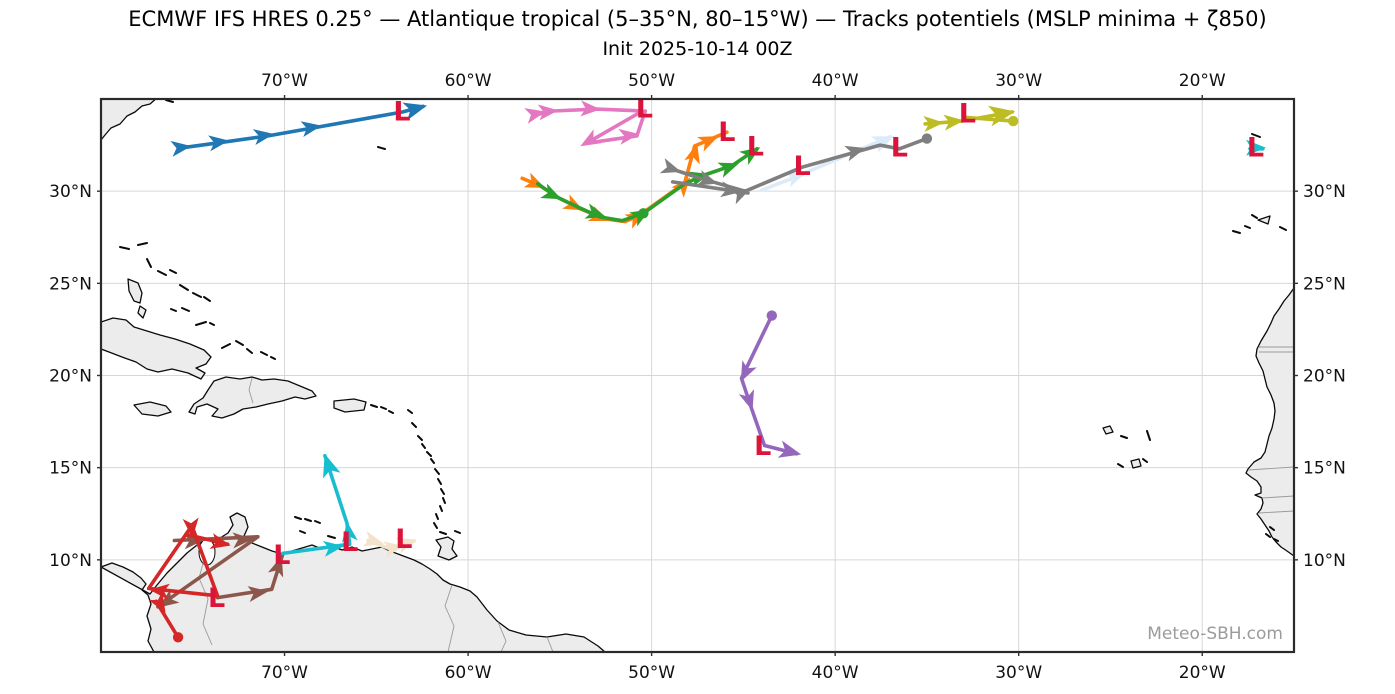  What do you see at coordinates (1202, 81) in the screenshot?
I see `x-tick-label-top: 20°W` at bounding box center [1202, 81].